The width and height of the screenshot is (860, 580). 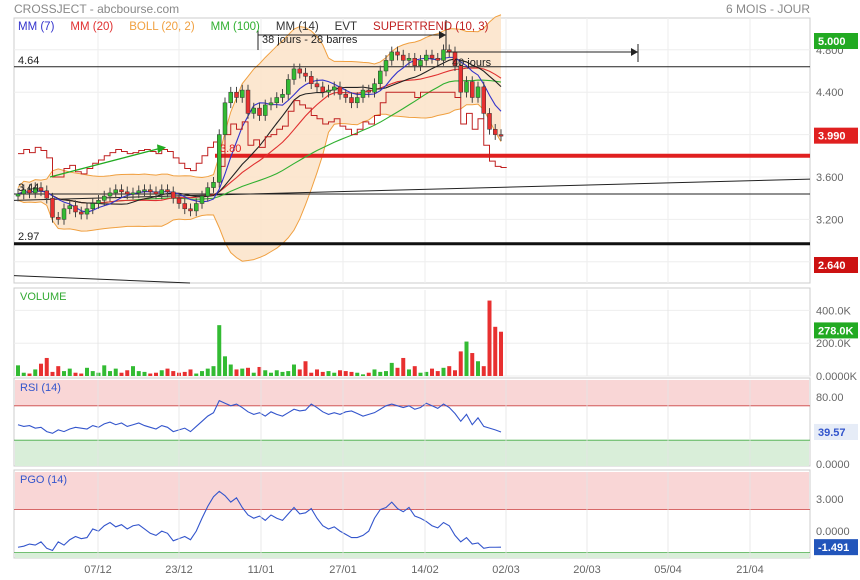 I want to click on legend-item: MM (20), so click(x=91, y=27).